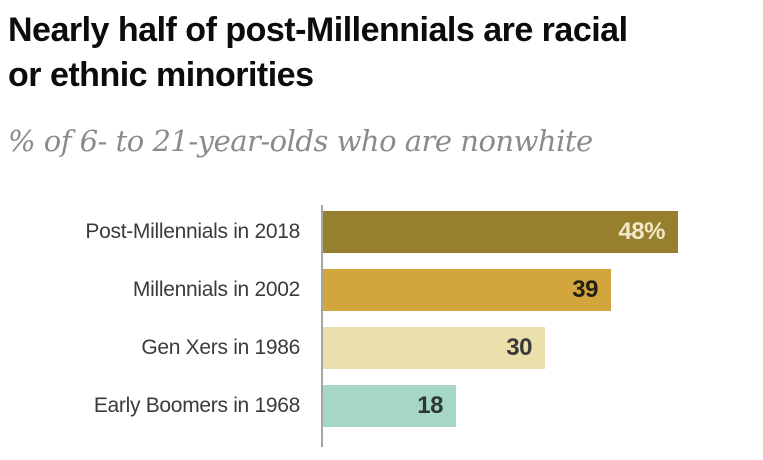 Image resolution: width=763 pixels, height=460 pixels. I want to click on chart-subtitle: % of 6- to 21-year-olds who are nonwhite, so click(300, 141).